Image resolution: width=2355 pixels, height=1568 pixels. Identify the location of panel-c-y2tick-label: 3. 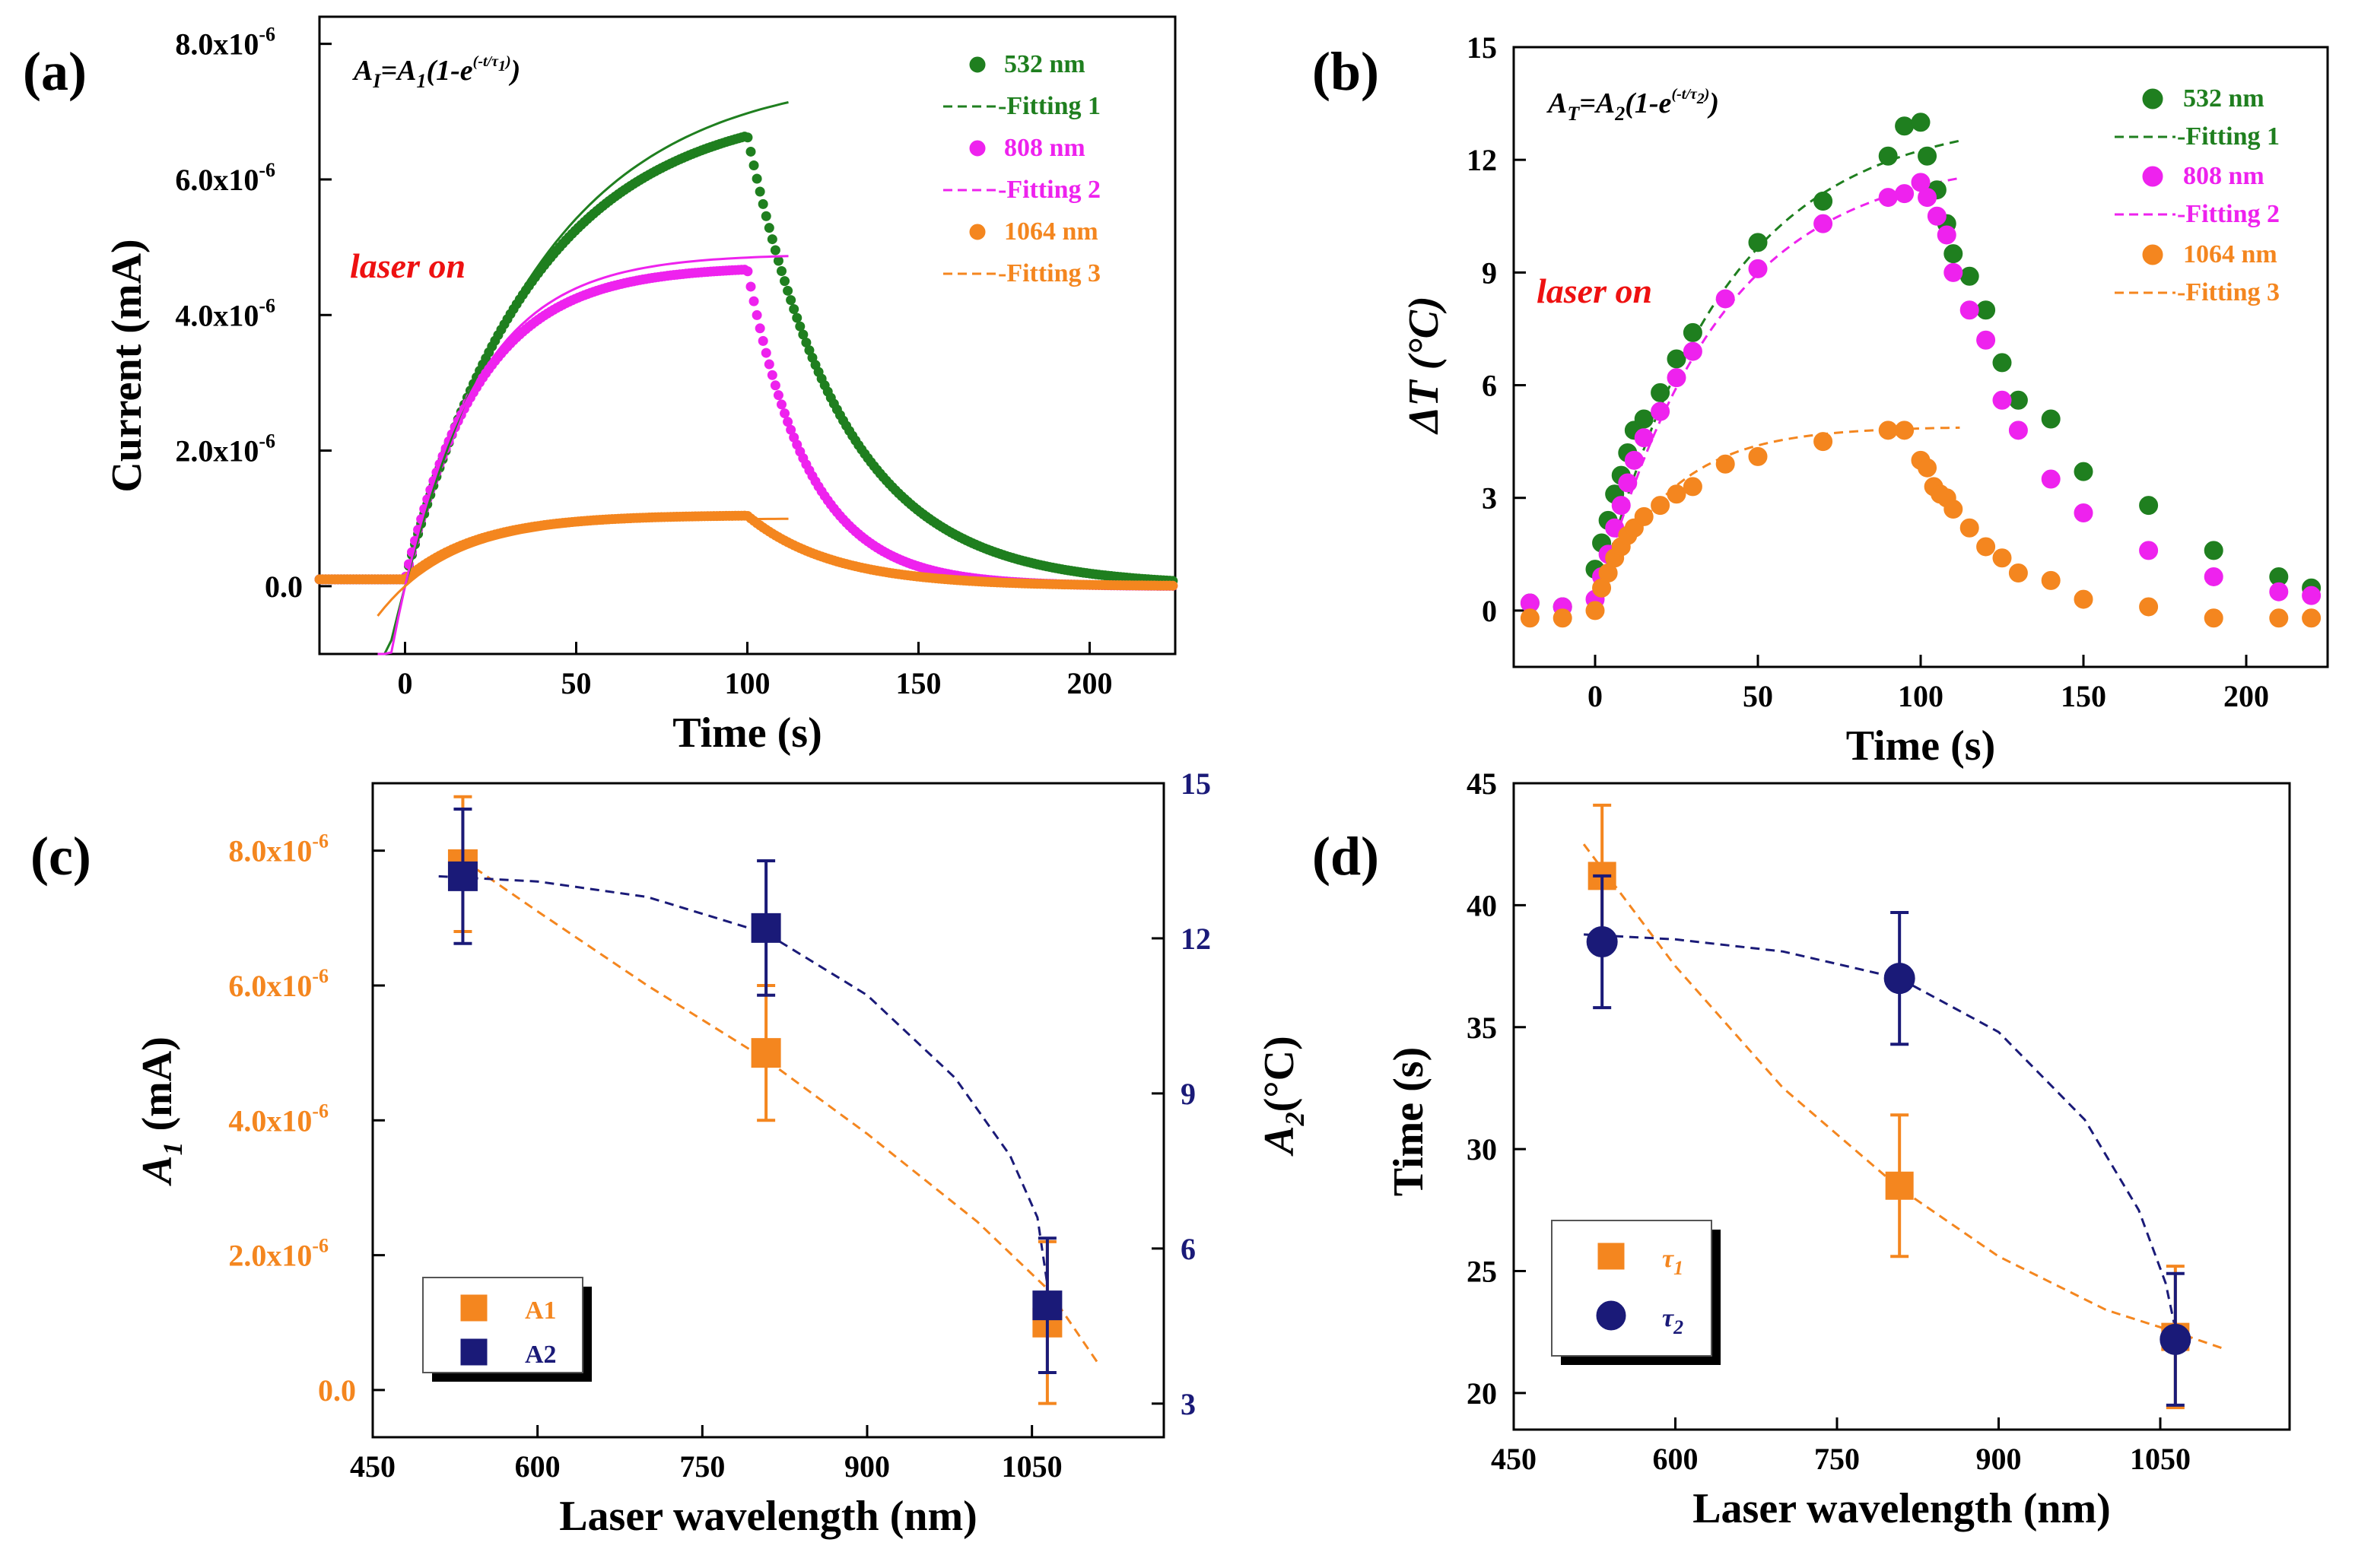
(1188, 1404).